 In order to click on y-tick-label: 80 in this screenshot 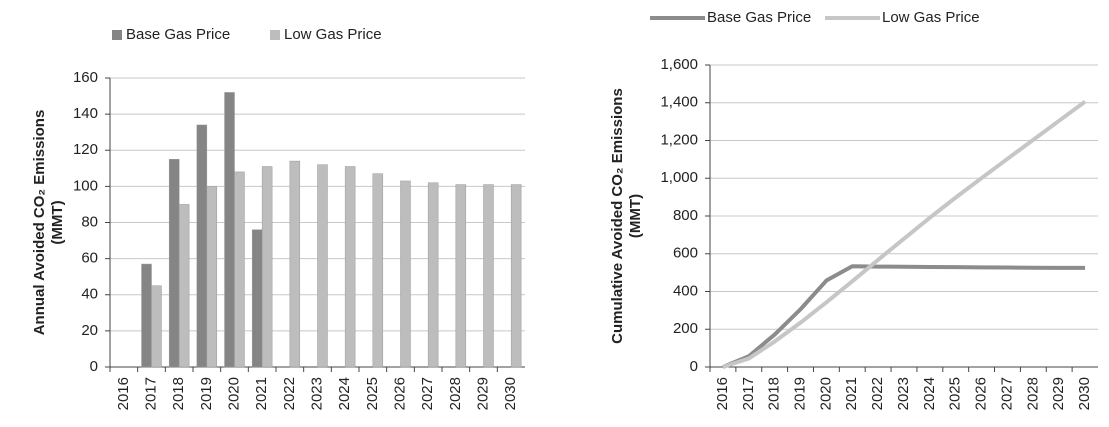, I will do `click(89, 221)`.